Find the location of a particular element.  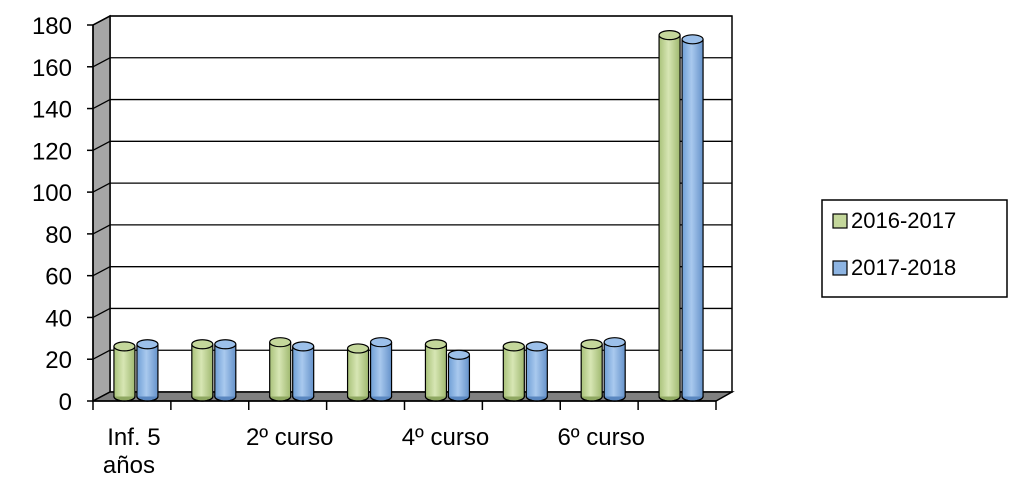

x-tick-label: 6º curso is located at coordinates (600, 437).